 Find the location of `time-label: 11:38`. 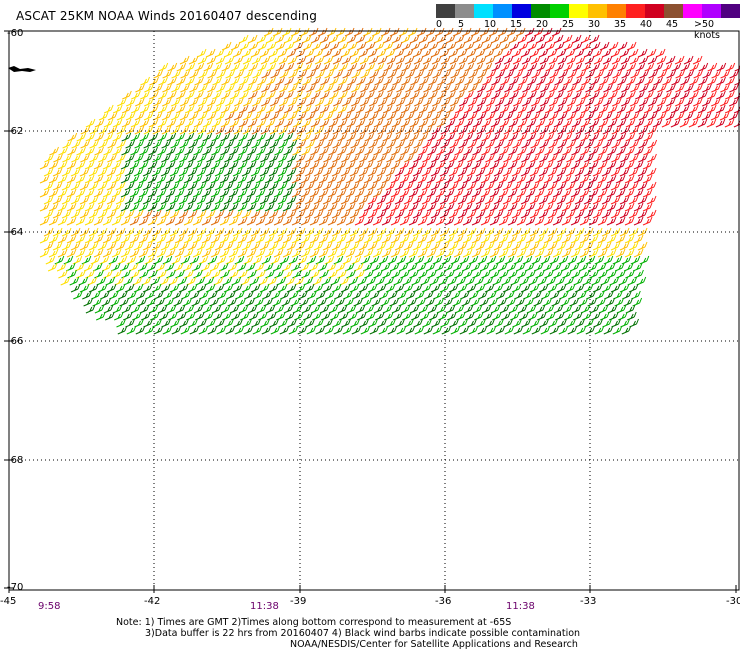

time-label: 11:38 is located at coordinates (520, 606).